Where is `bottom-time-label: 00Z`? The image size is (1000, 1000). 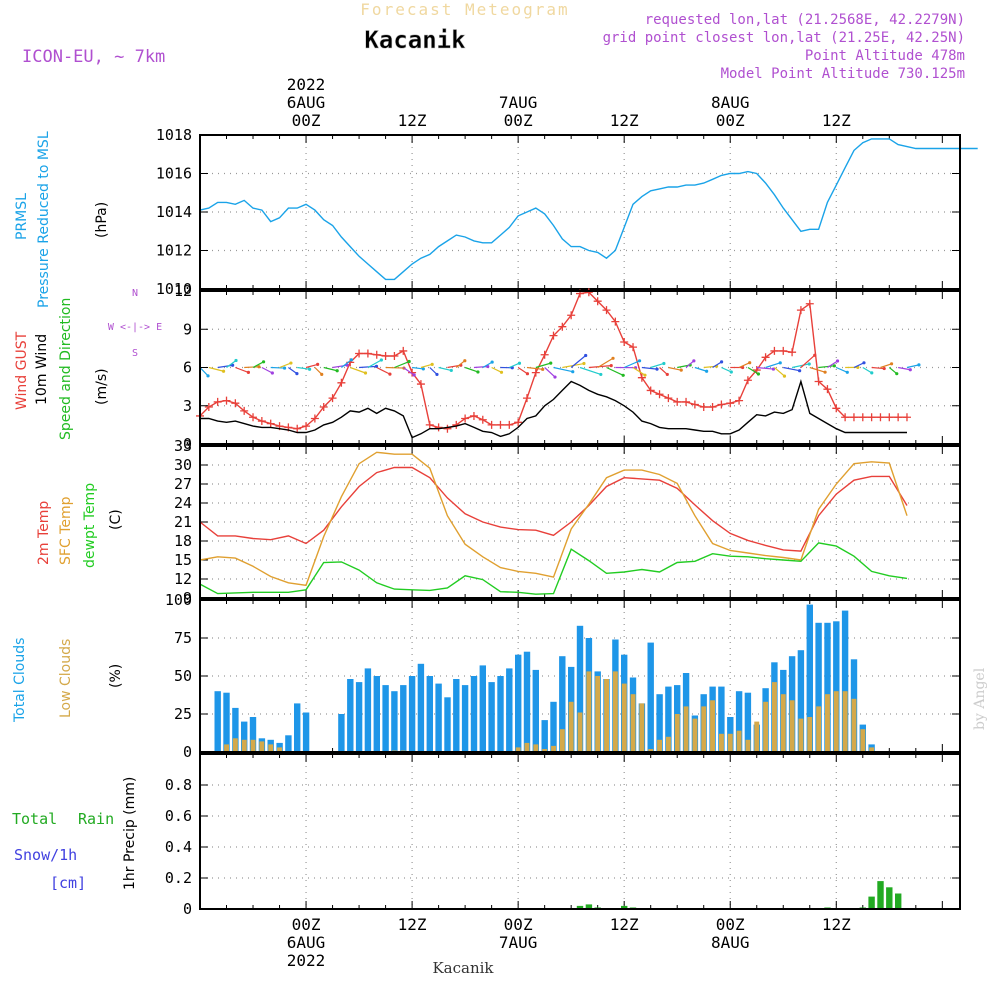
bottom-time-label: 00Z is located at coordinates (306, 924).